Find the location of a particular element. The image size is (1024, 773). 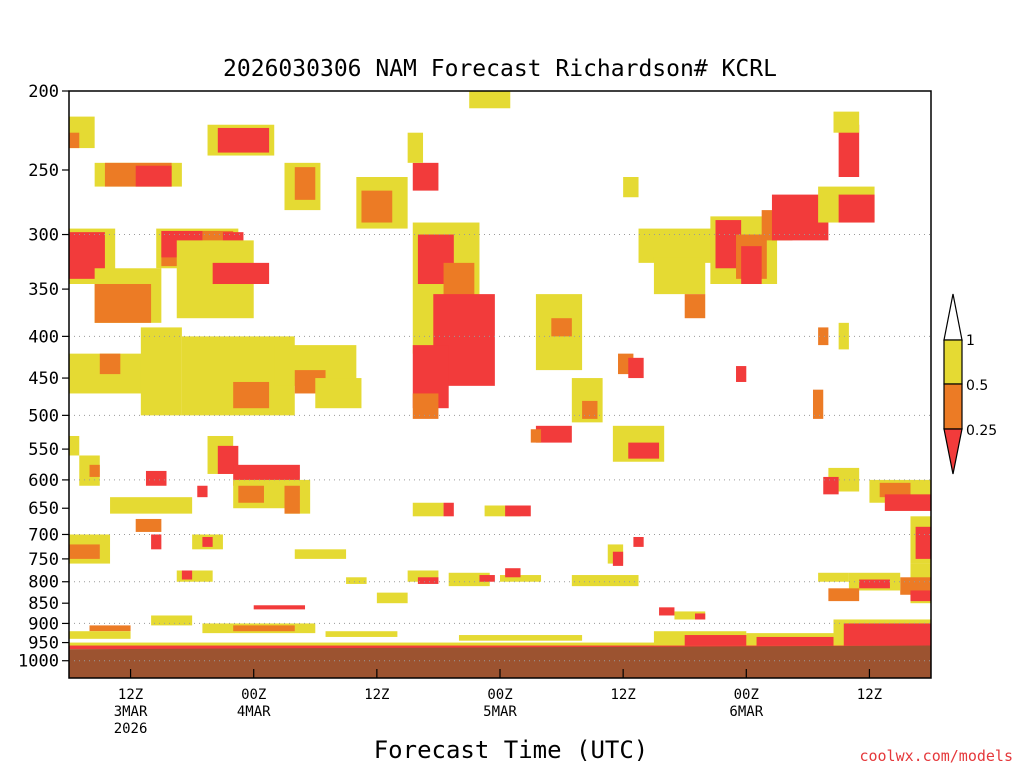

y-tick-label: 300 is located at coordinates (43, 236).